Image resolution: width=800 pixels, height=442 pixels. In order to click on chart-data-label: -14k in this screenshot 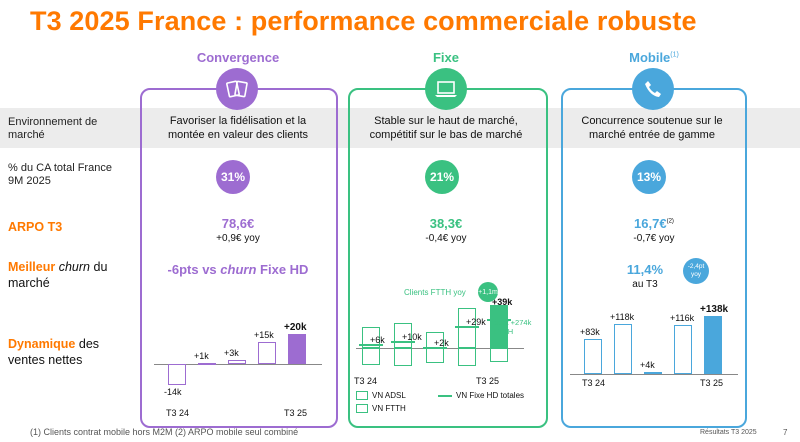, I will do `click(173, 392)`.